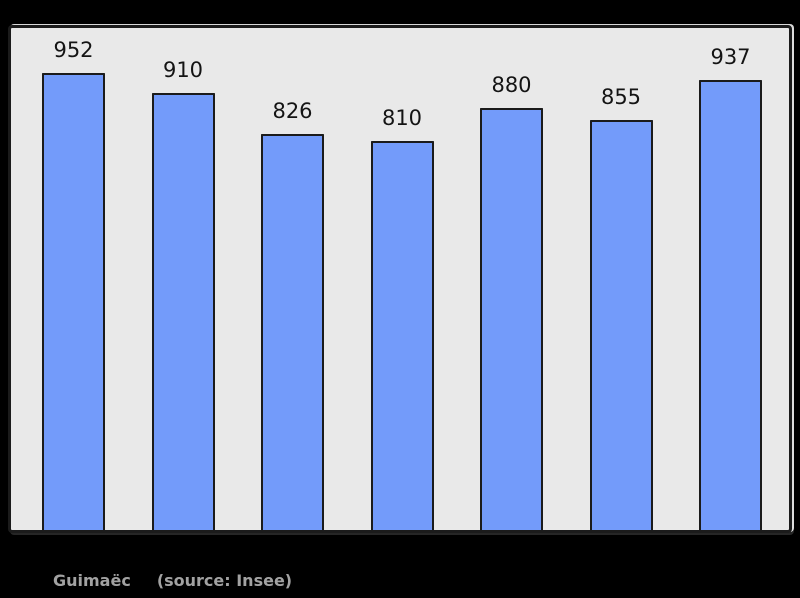 The width and height of the screenshot is (800, 598). Describe the element at coordinates (402, 118) in the screenshot. I see `bar-value-label: 810` at that location.